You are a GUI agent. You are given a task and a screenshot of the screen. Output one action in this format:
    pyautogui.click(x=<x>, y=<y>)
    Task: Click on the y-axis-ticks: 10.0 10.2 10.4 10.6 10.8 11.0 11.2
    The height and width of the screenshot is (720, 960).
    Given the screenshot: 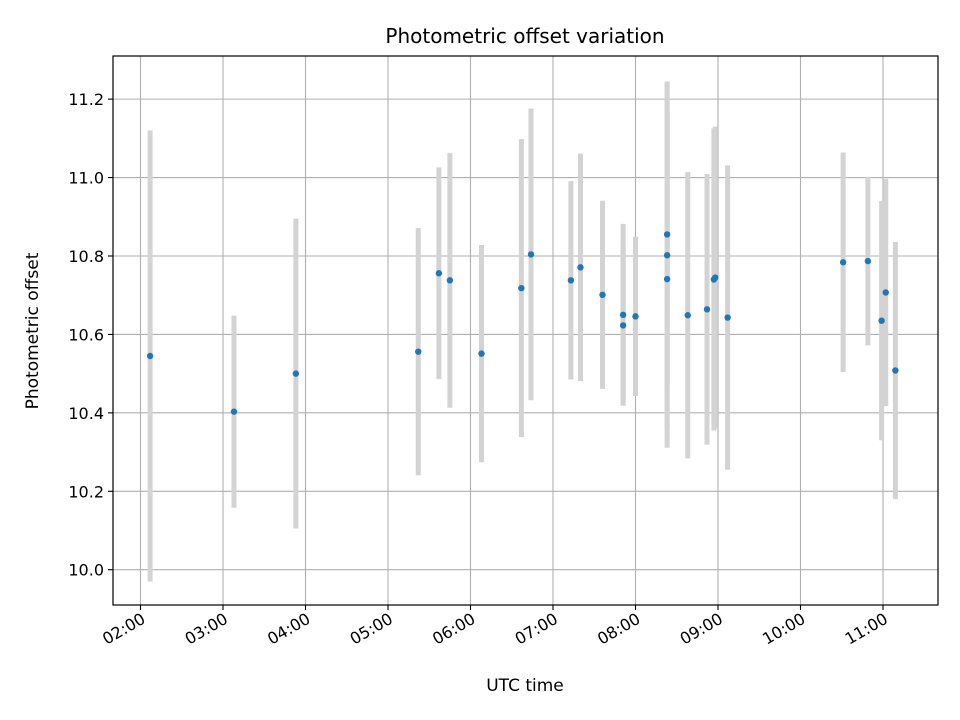 What is the action you would take?
    pyautogui.click(x=90, y=335)
    